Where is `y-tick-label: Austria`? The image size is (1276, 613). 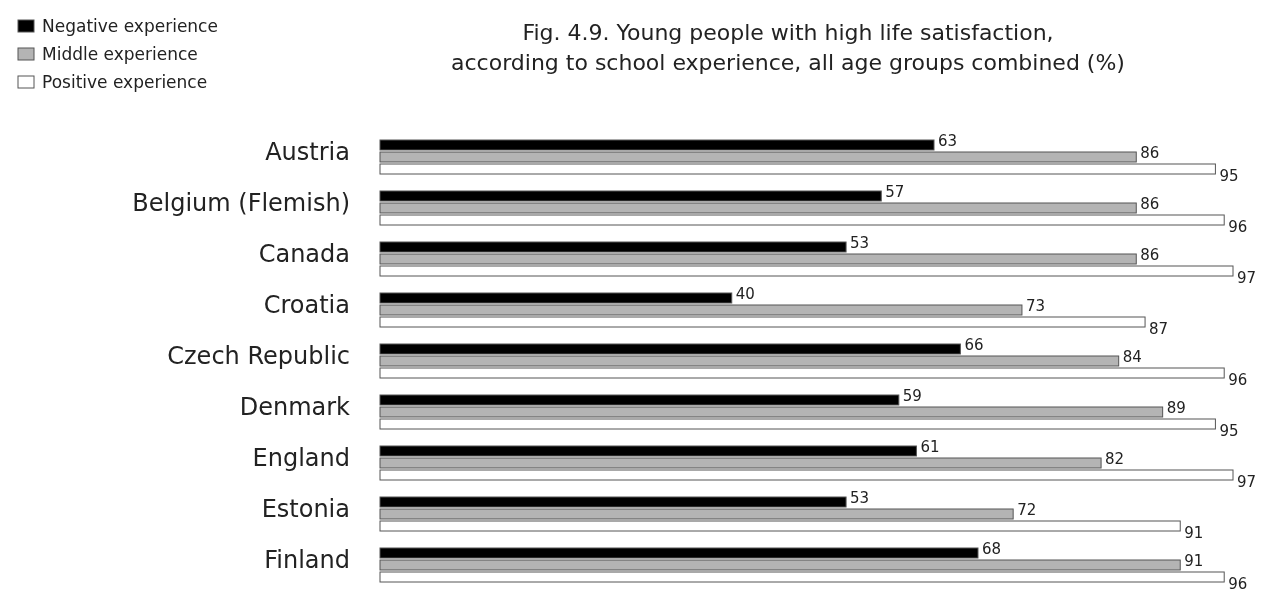
y-tick-label: Austria is located at coordinates (307, 152).